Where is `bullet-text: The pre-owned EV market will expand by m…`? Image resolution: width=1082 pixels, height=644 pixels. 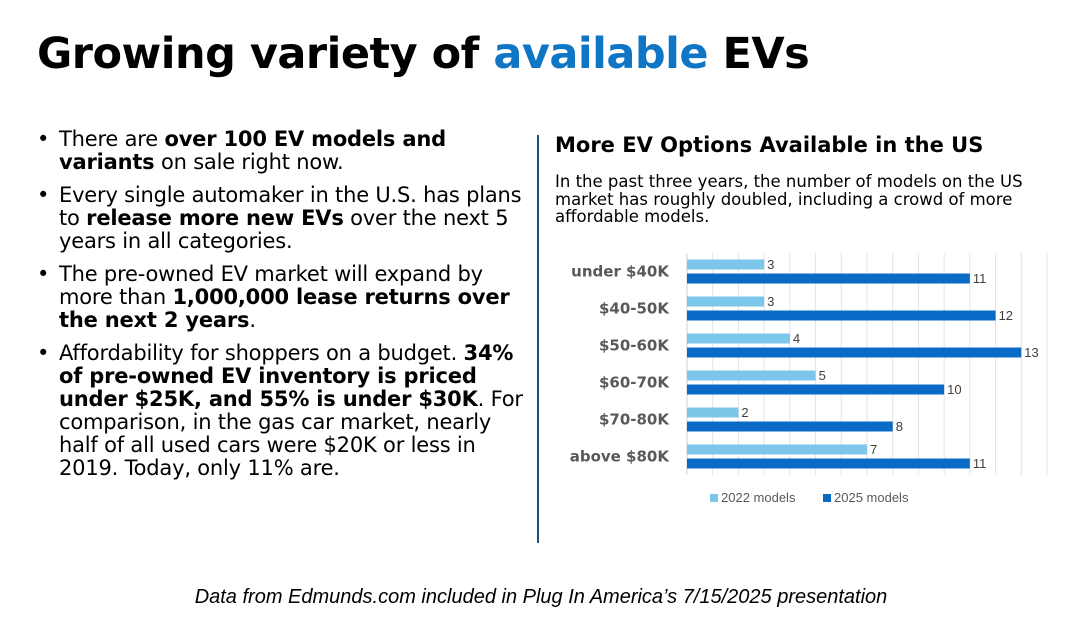 bullet-text: The pre-owned EV market will expand by m… is located at coordinates (271, 285).